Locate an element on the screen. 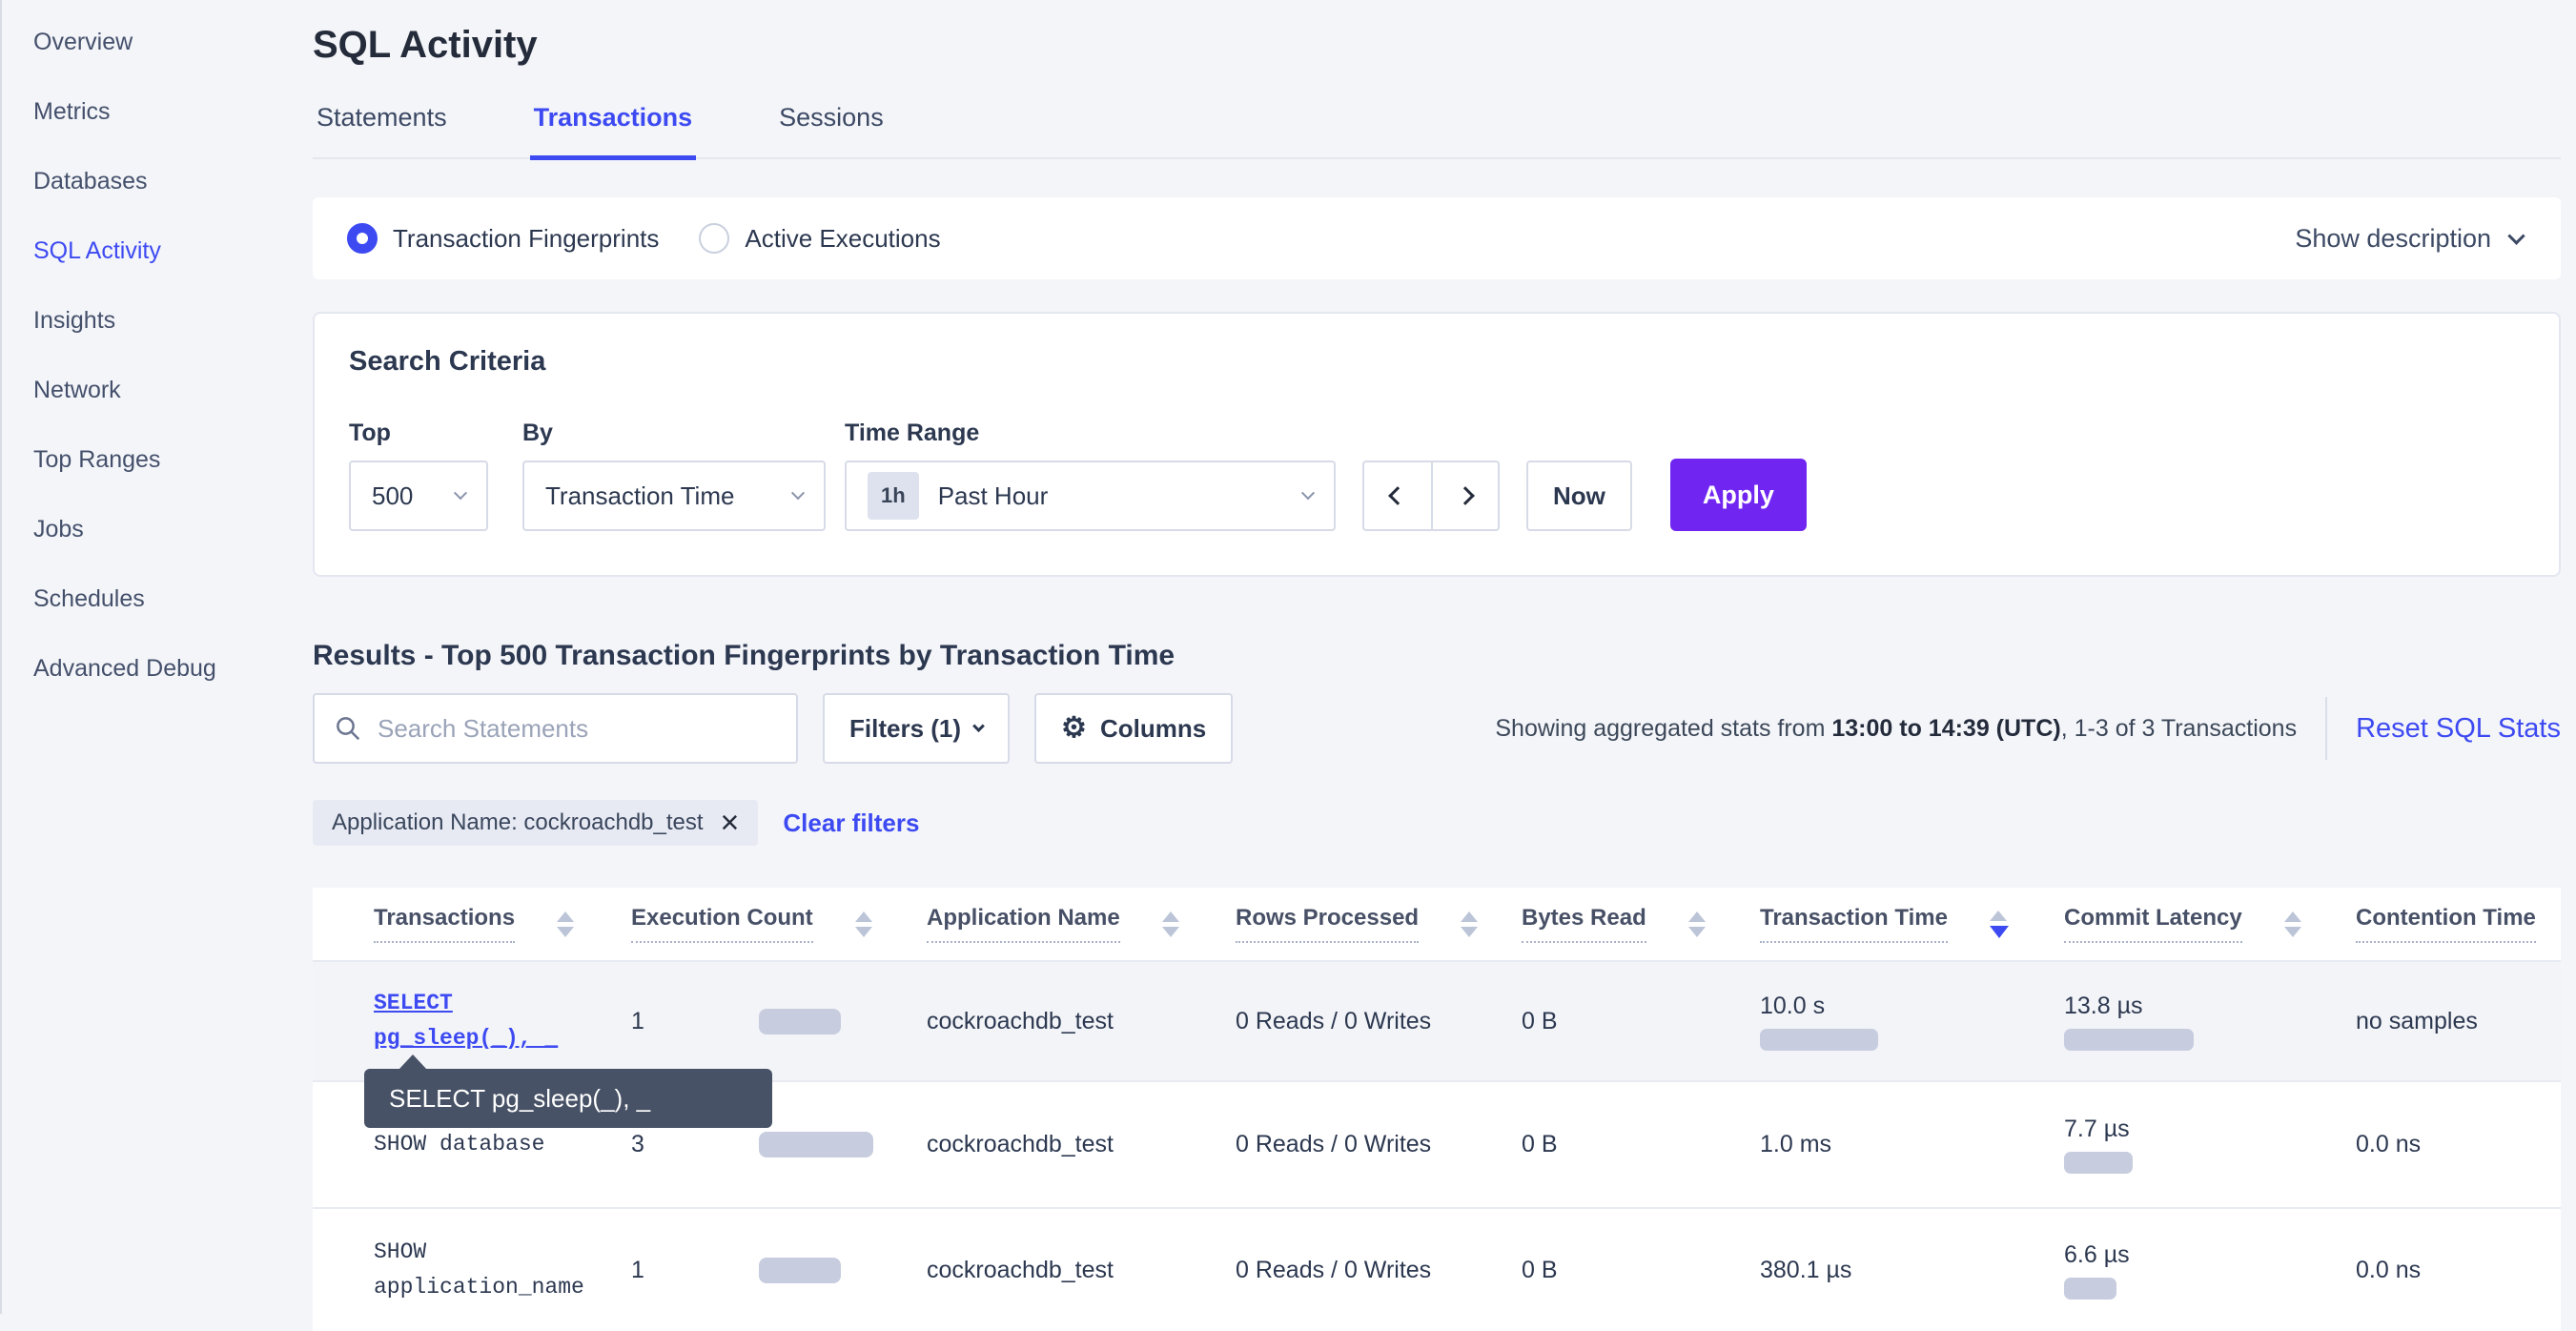 Image resolution: width=2576 pixels, height=1331 pixels. sidebar-item-top-ranges: Top Ranges is located at coordinates (97, 459).